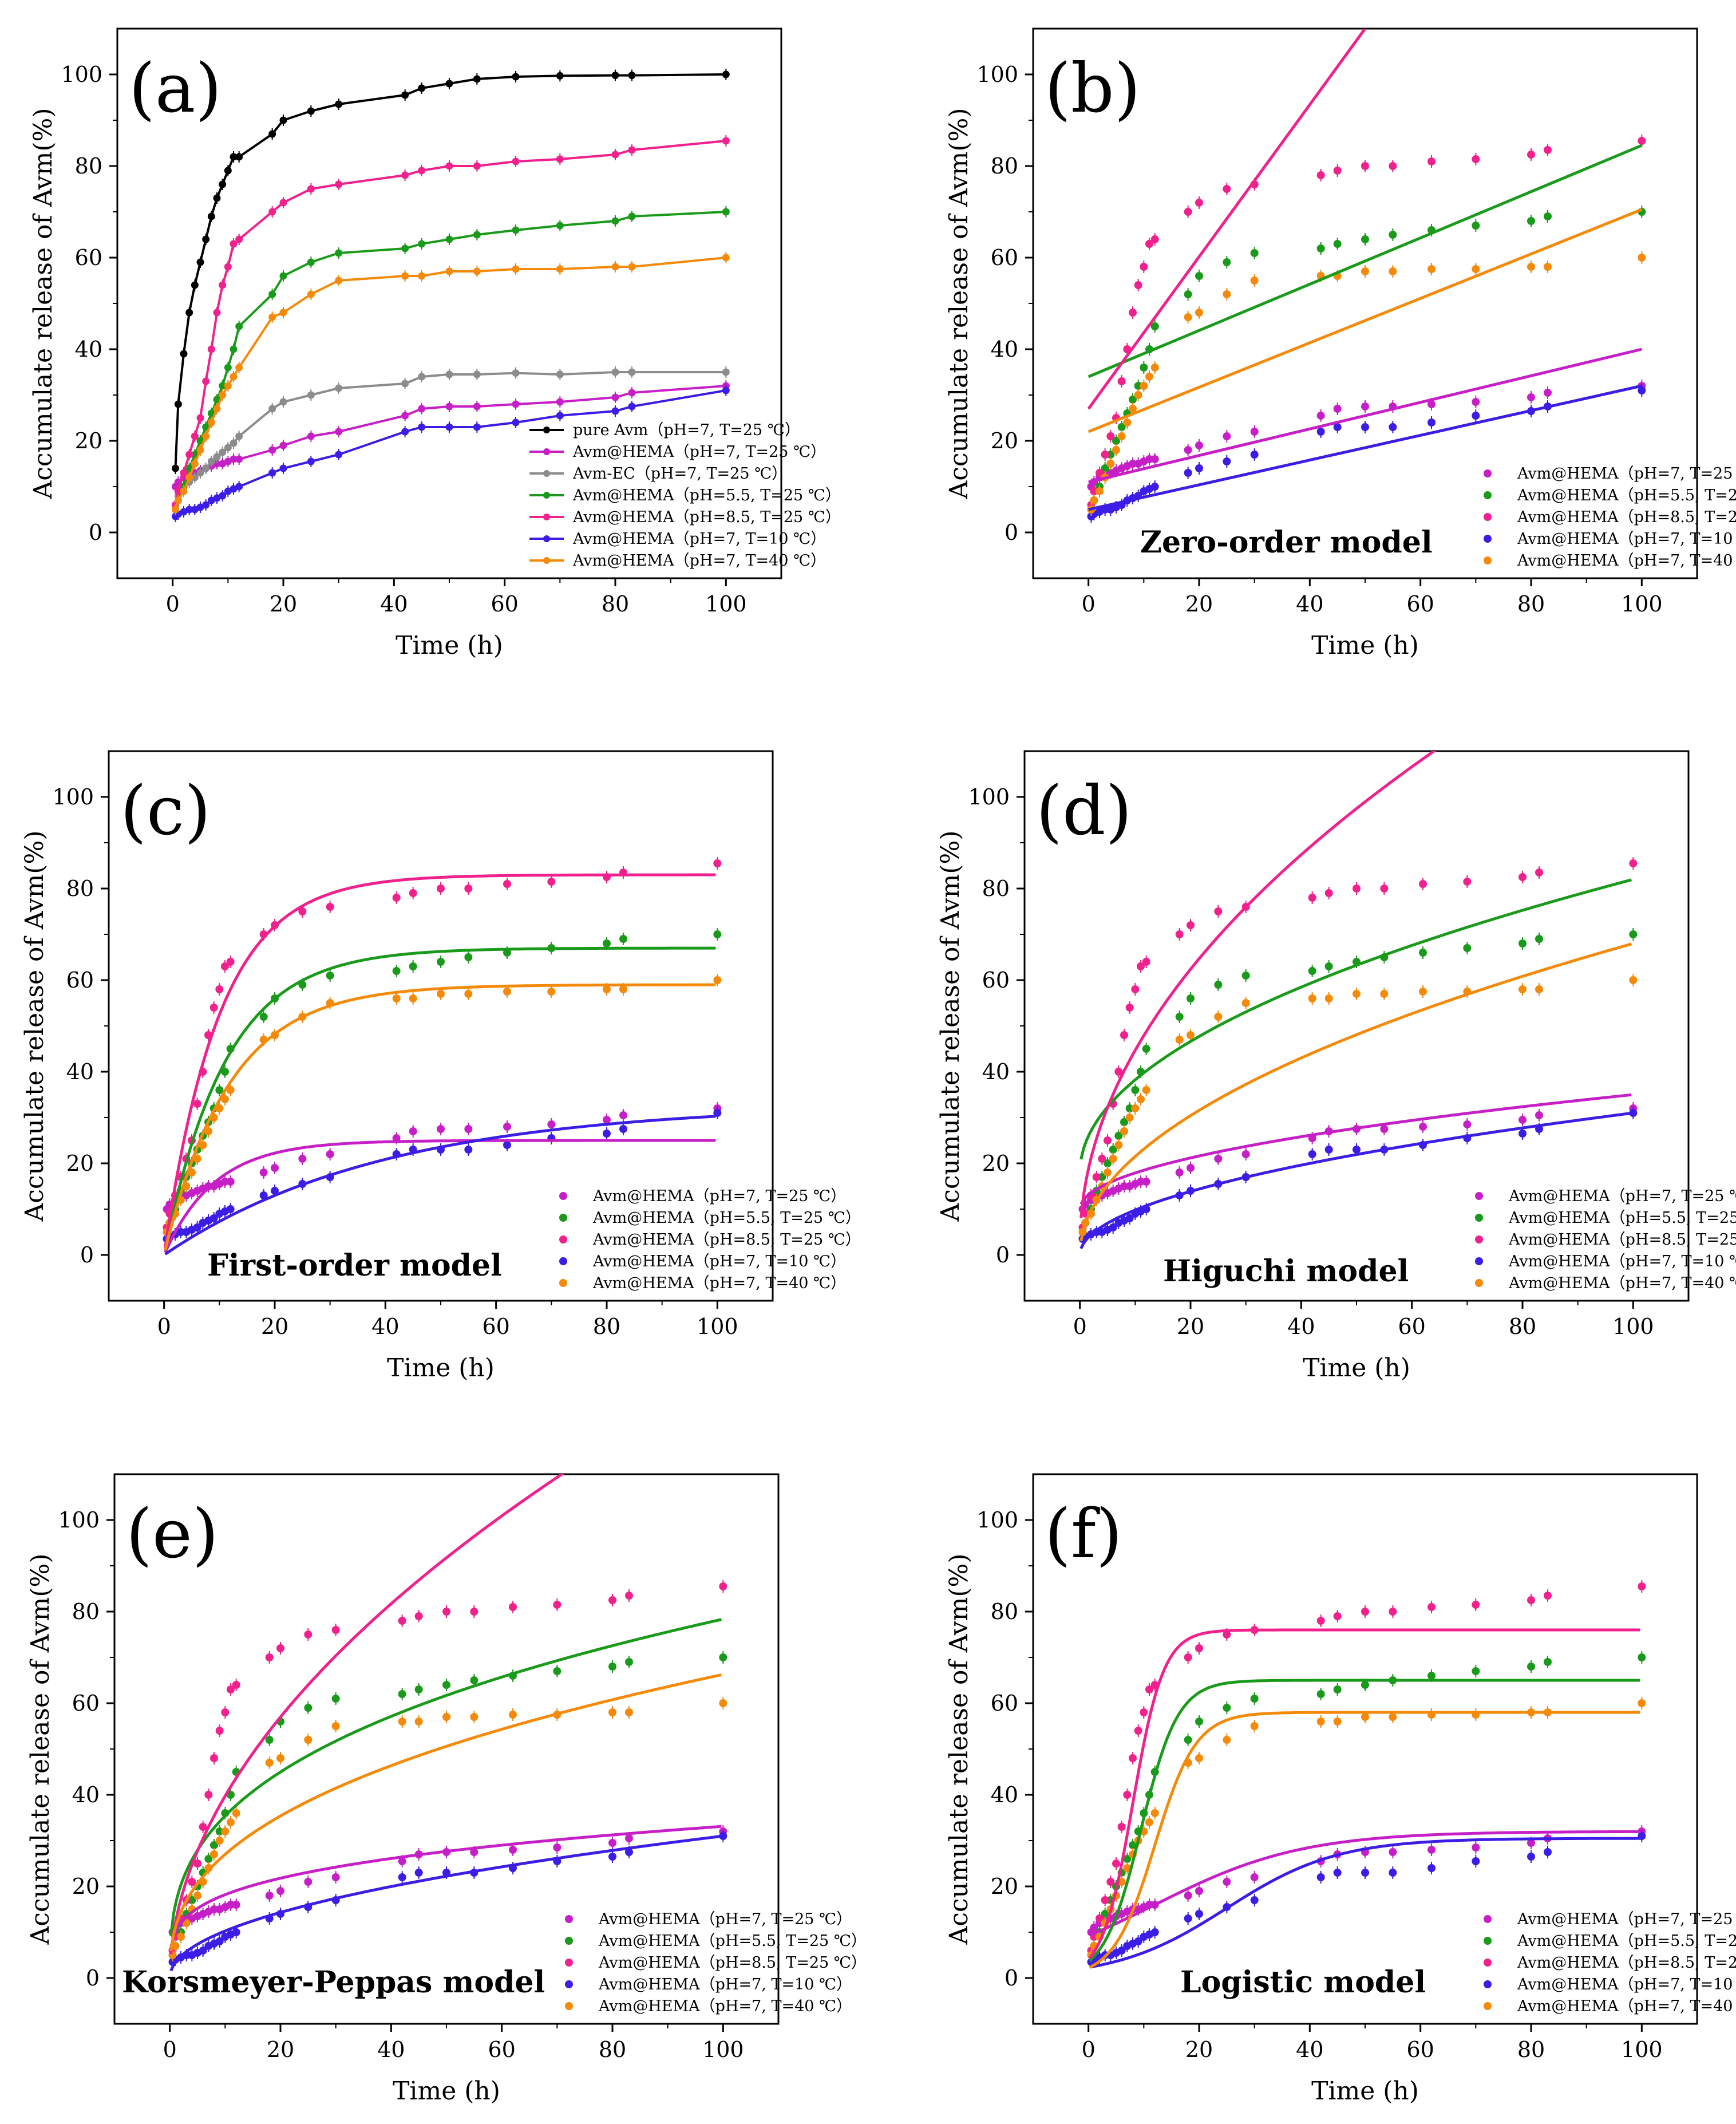 The image size is (1736, 2124). What do you see at coordinates (165, 810) in the screenshot?
I see `panel-label: (c)` at bounding box center [165, 810].